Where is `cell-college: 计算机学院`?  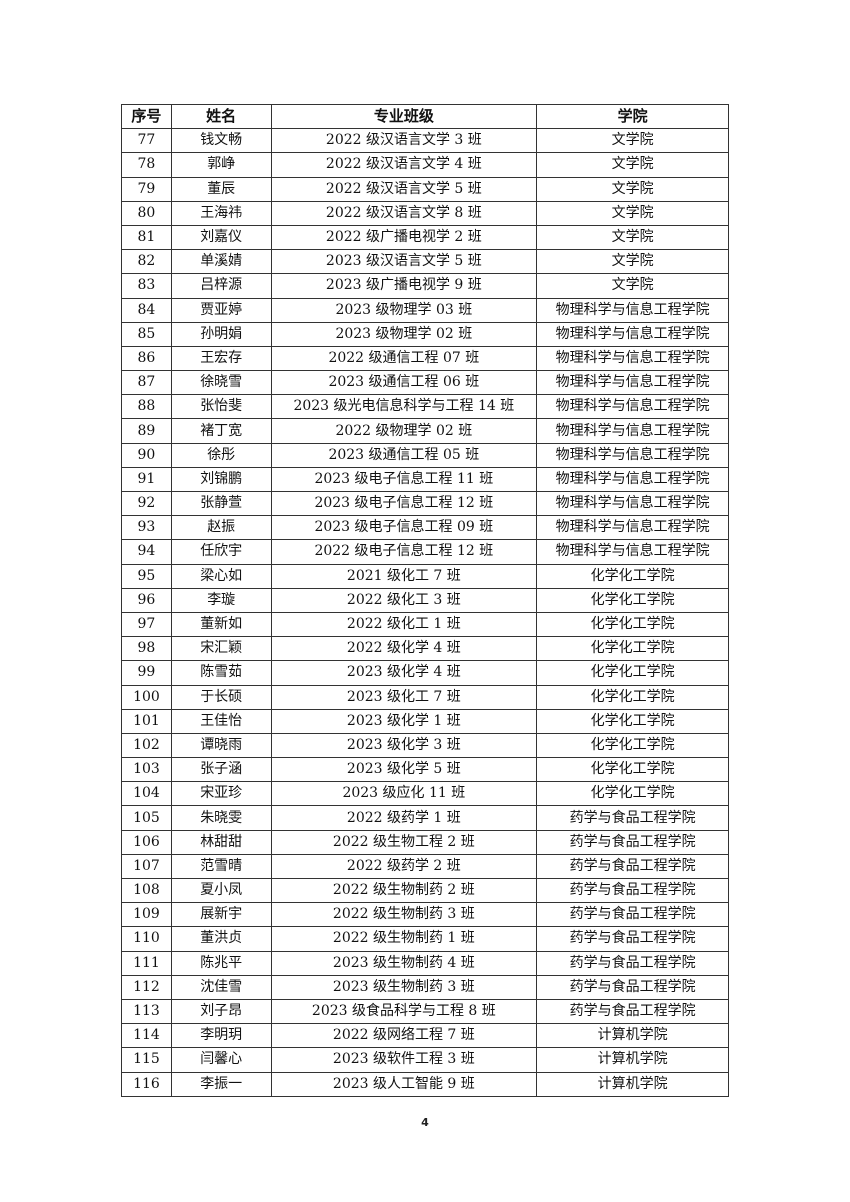
cell-college: 计算机学院 is located at coordinates (632, 1036).